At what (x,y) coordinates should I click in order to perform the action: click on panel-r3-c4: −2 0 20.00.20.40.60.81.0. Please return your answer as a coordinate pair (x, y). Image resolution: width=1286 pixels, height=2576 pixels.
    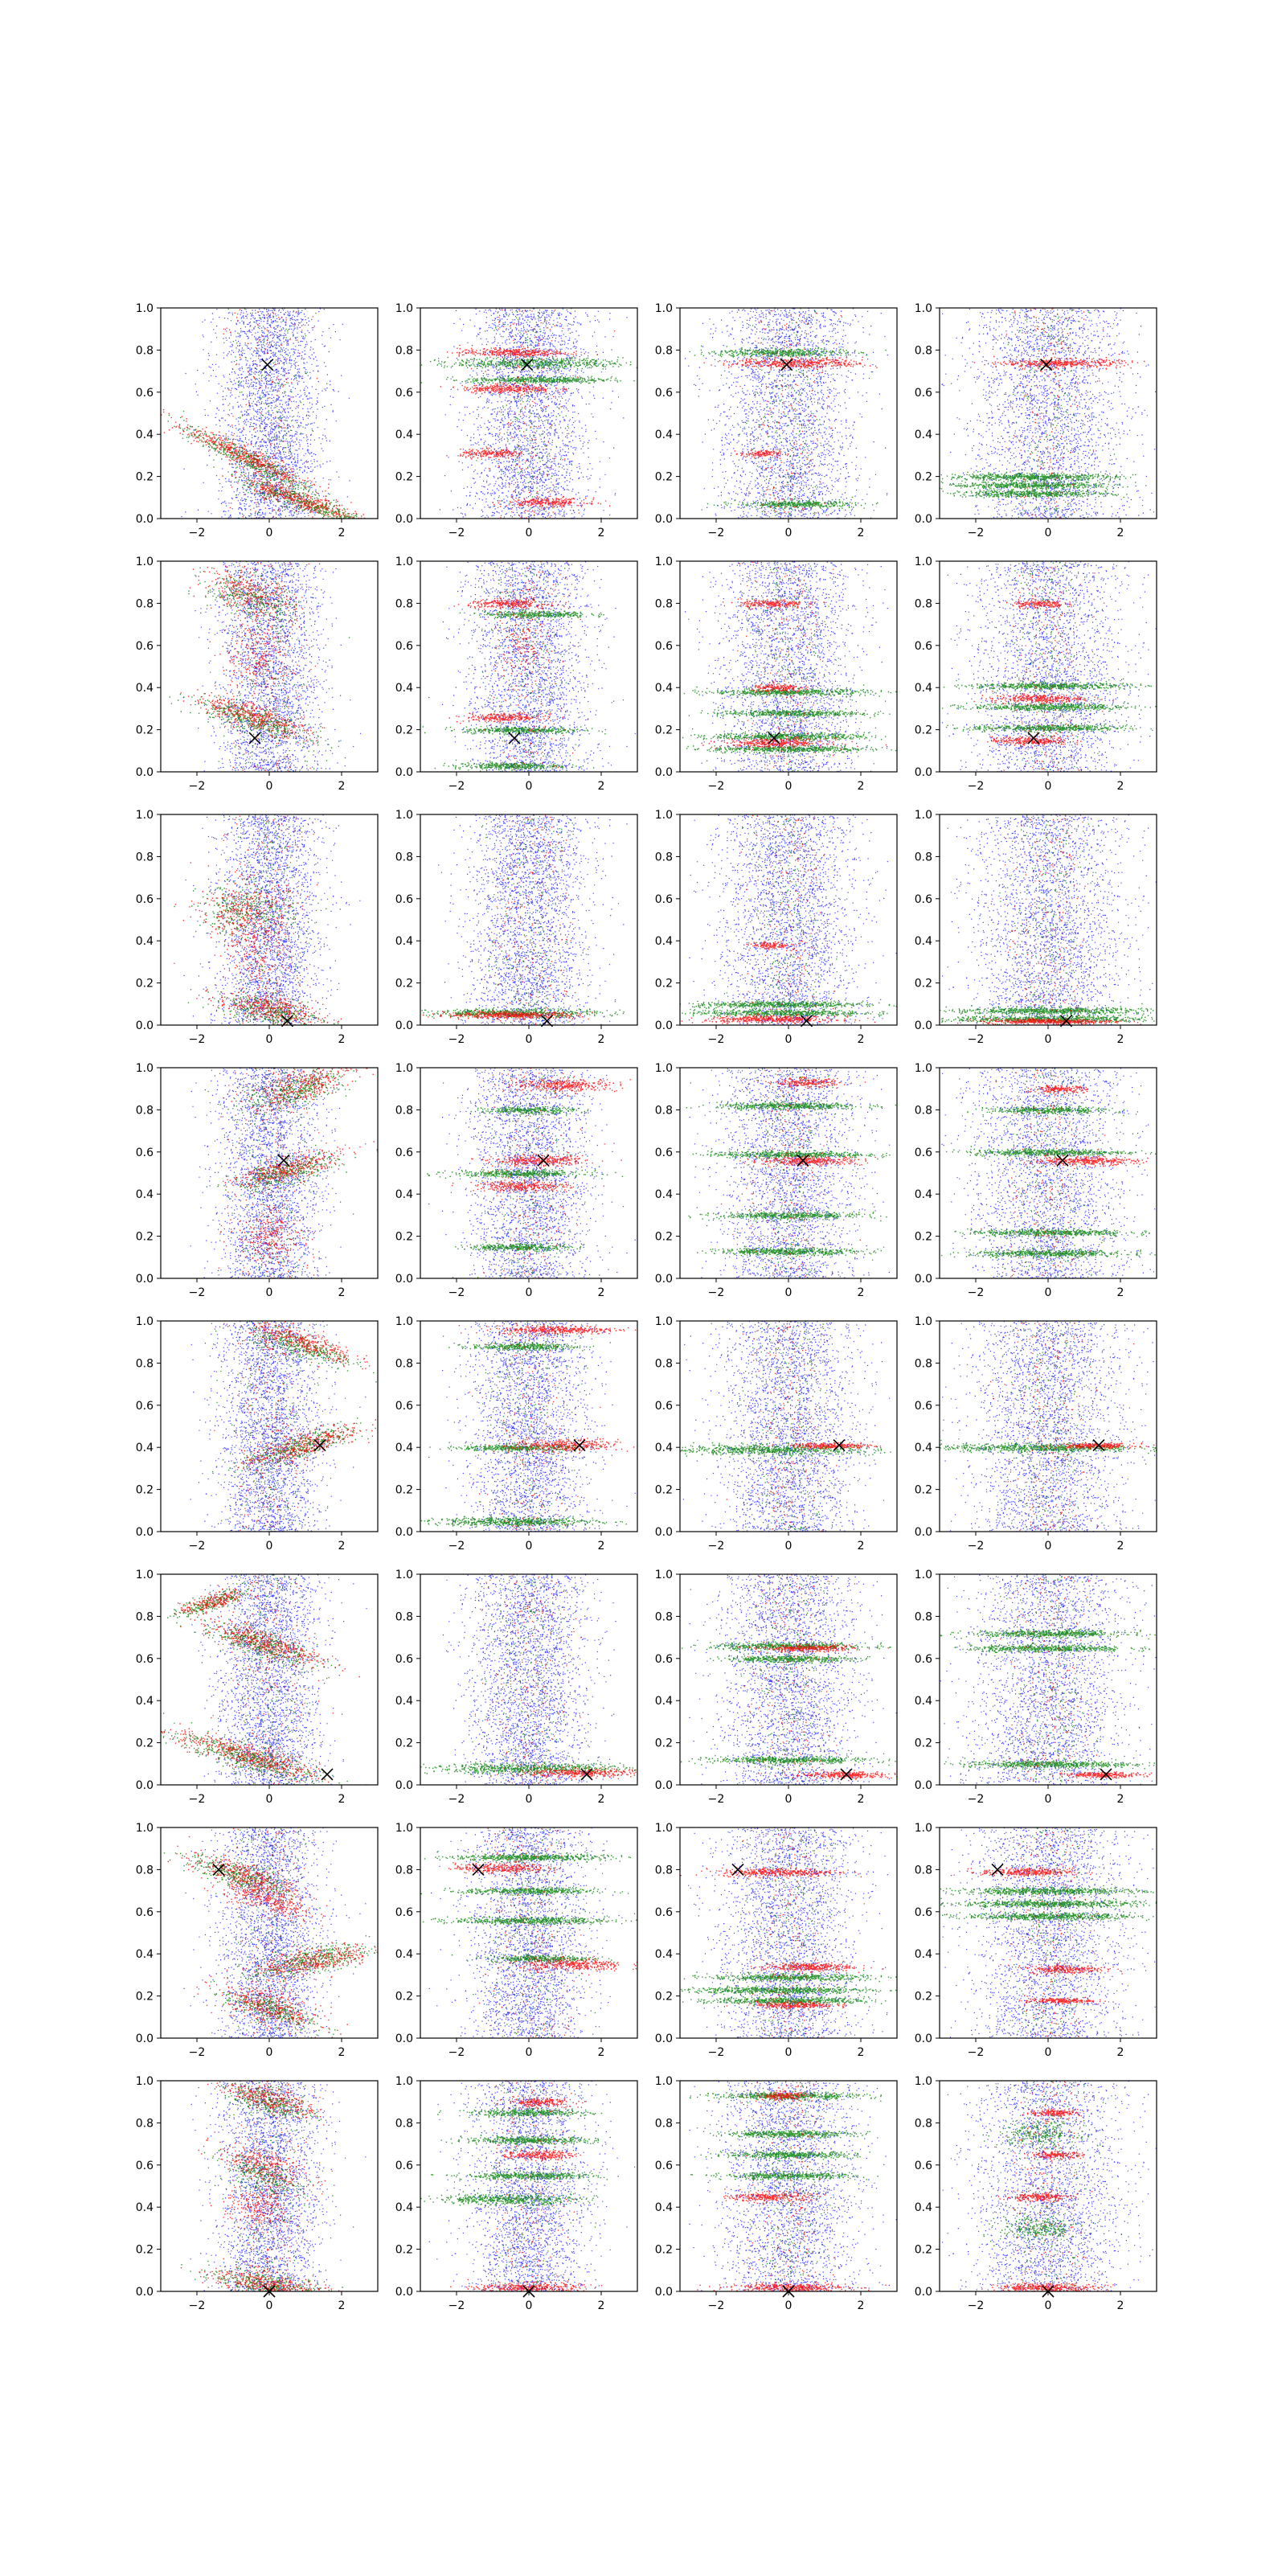
    Looking at the image, I should click on (1055, 928).